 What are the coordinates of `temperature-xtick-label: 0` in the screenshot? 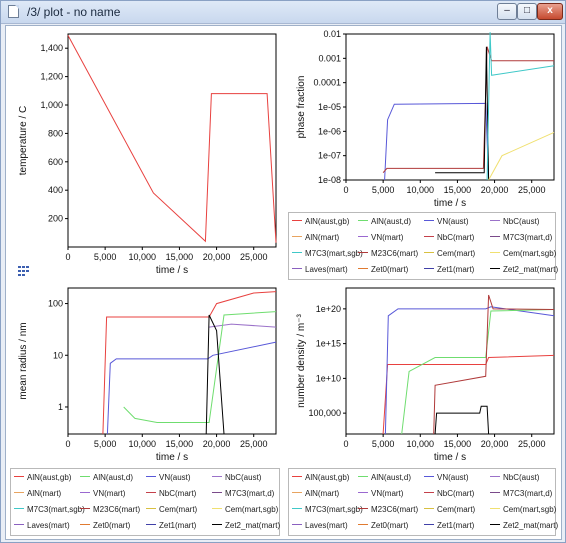 It's located at (67, 257).